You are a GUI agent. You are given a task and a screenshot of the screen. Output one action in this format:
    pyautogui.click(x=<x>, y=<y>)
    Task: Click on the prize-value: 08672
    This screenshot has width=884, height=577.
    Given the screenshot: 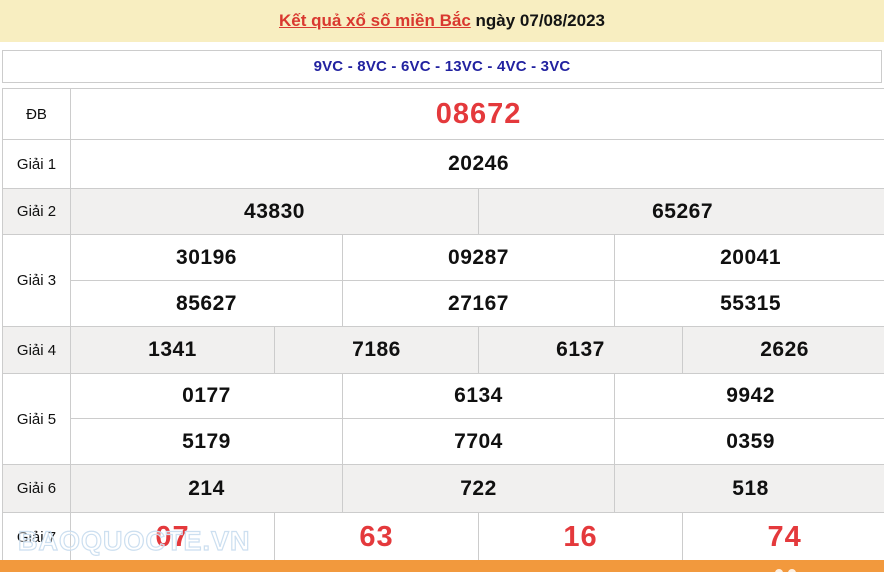 What is the action you would take?
    pyautogui.click(x=477, y=114)
    